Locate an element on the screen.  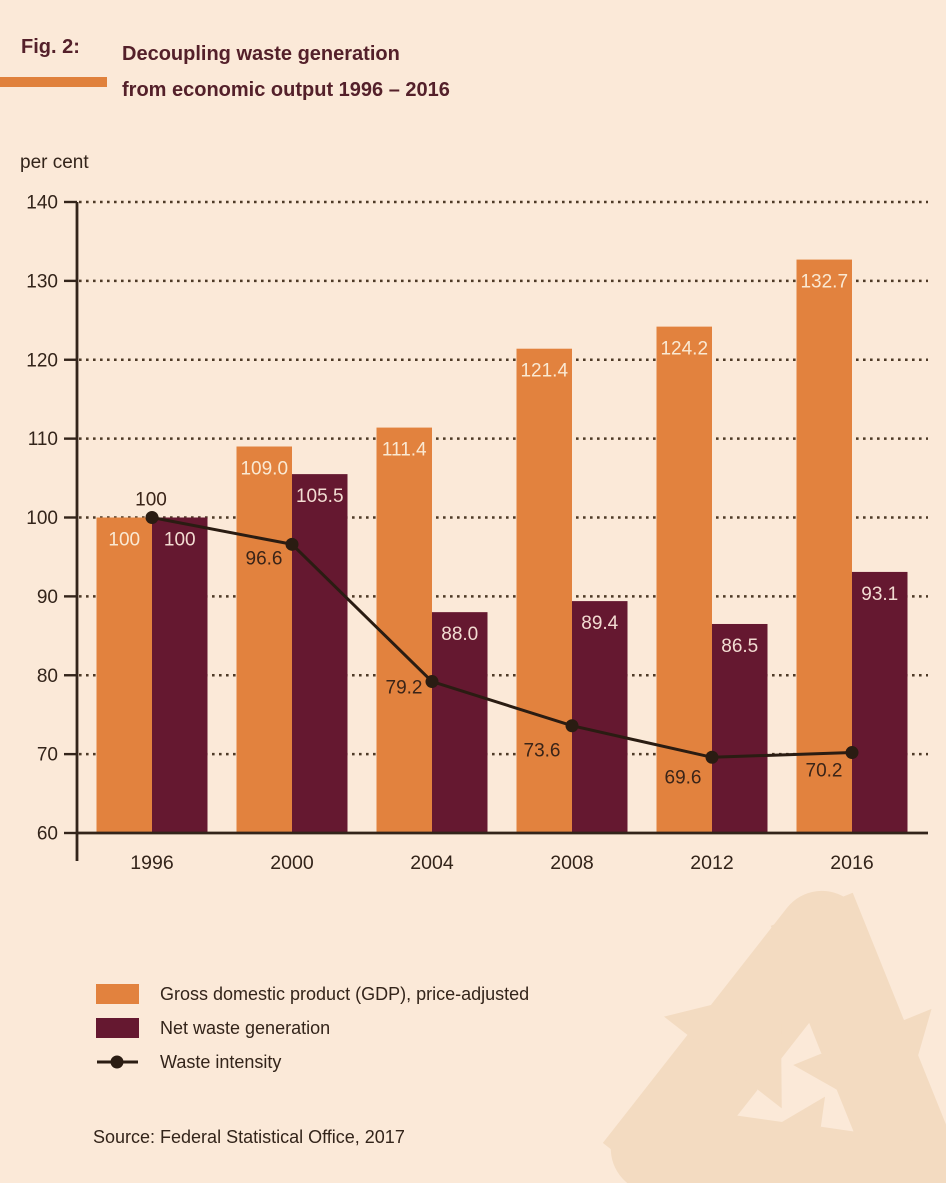
bar-value-label-gdp: 132.7 is located at coordinates (824, 282).